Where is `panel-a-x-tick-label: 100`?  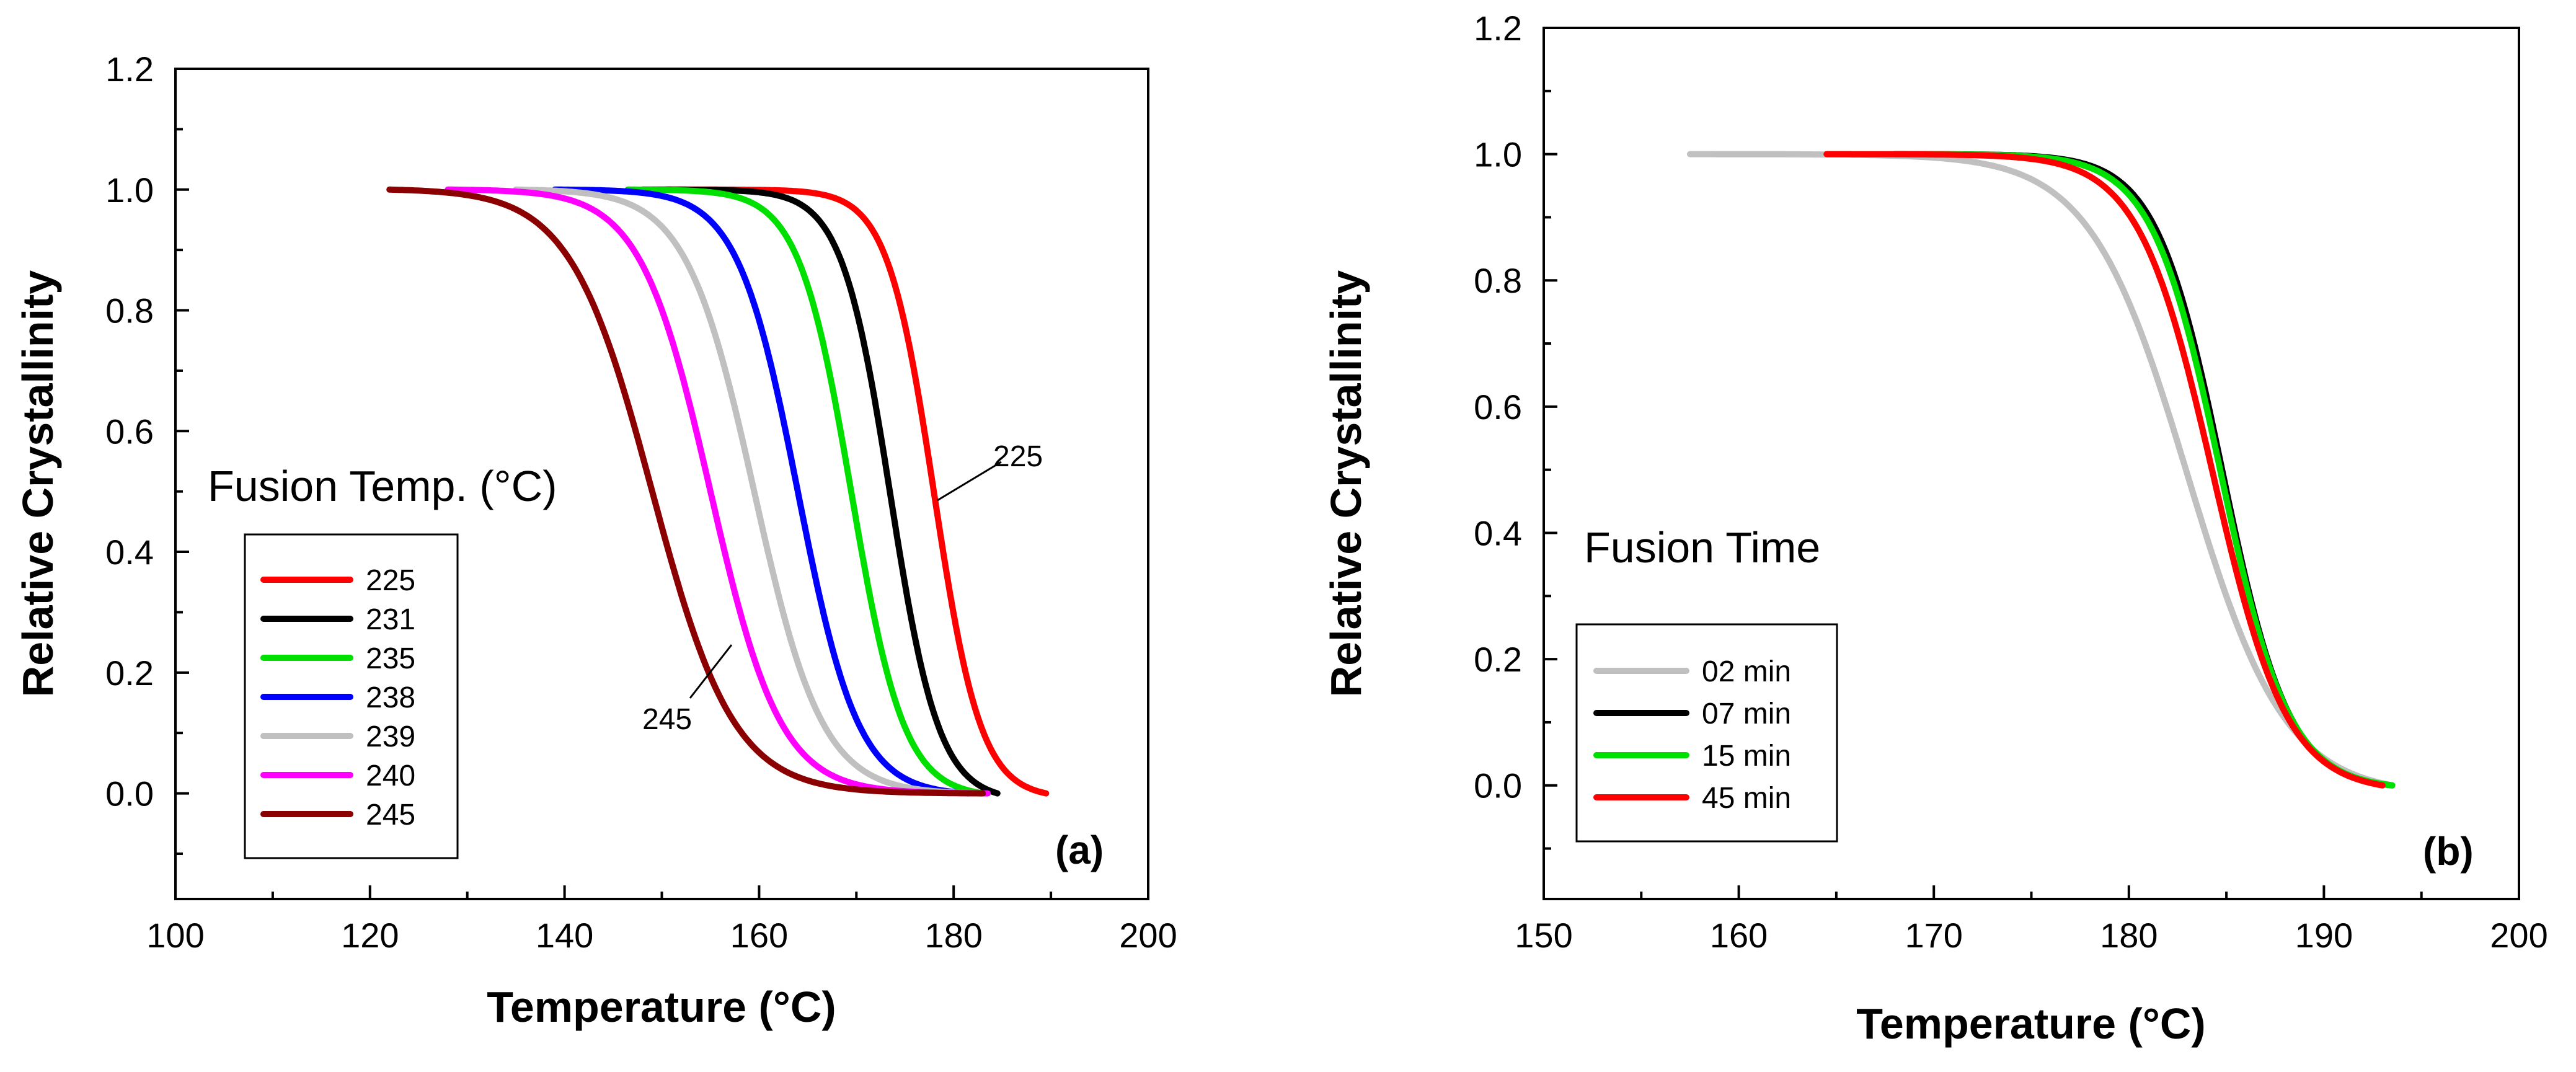
panel-a-x-tick-label: 100 is located at coordinates (175, 935).